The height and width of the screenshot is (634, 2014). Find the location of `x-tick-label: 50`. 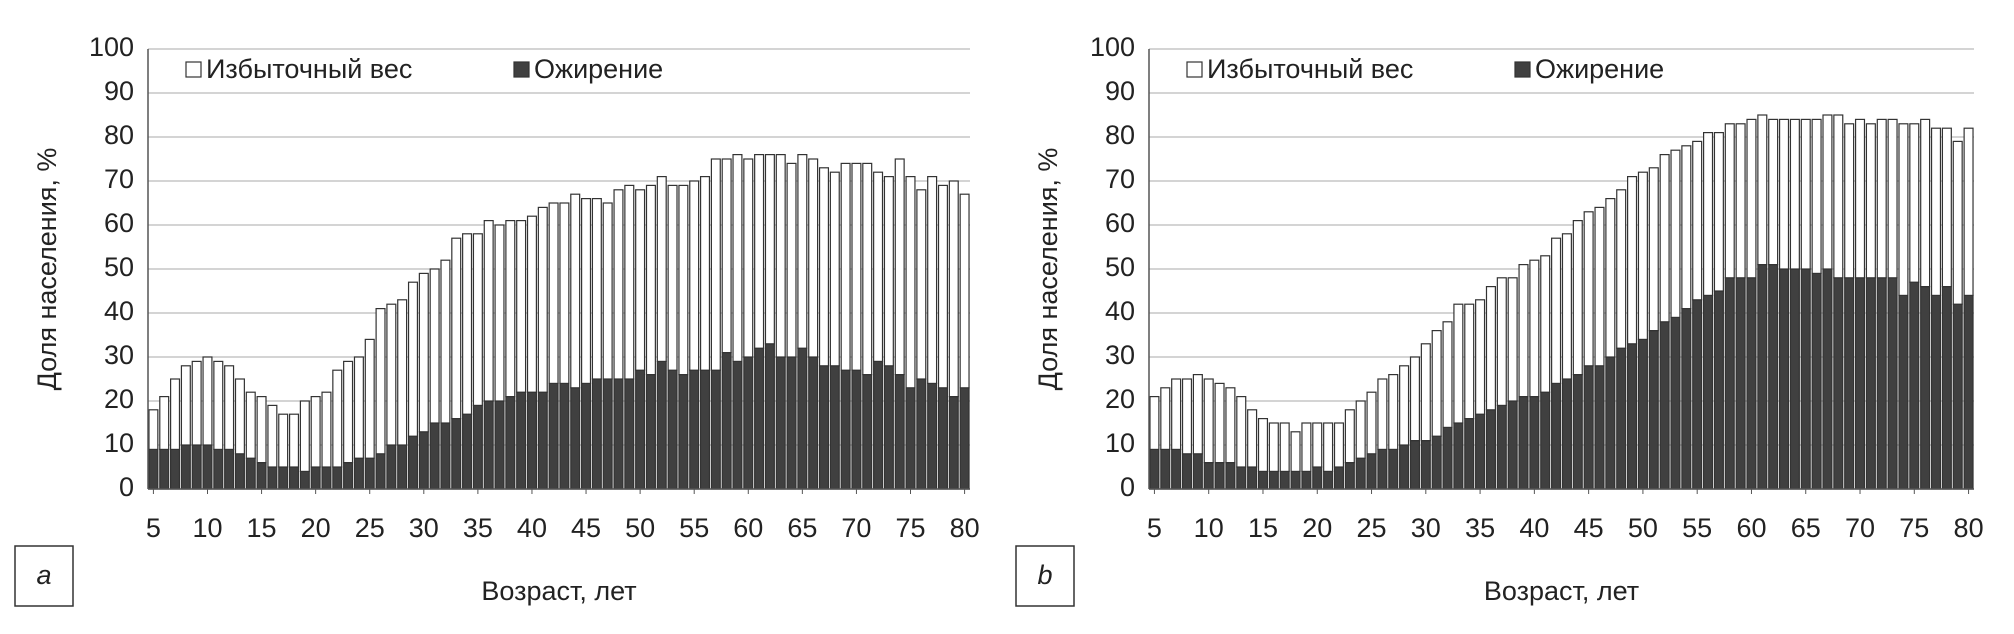

x-tick-label: 50 is located at coordinates (640, 528).